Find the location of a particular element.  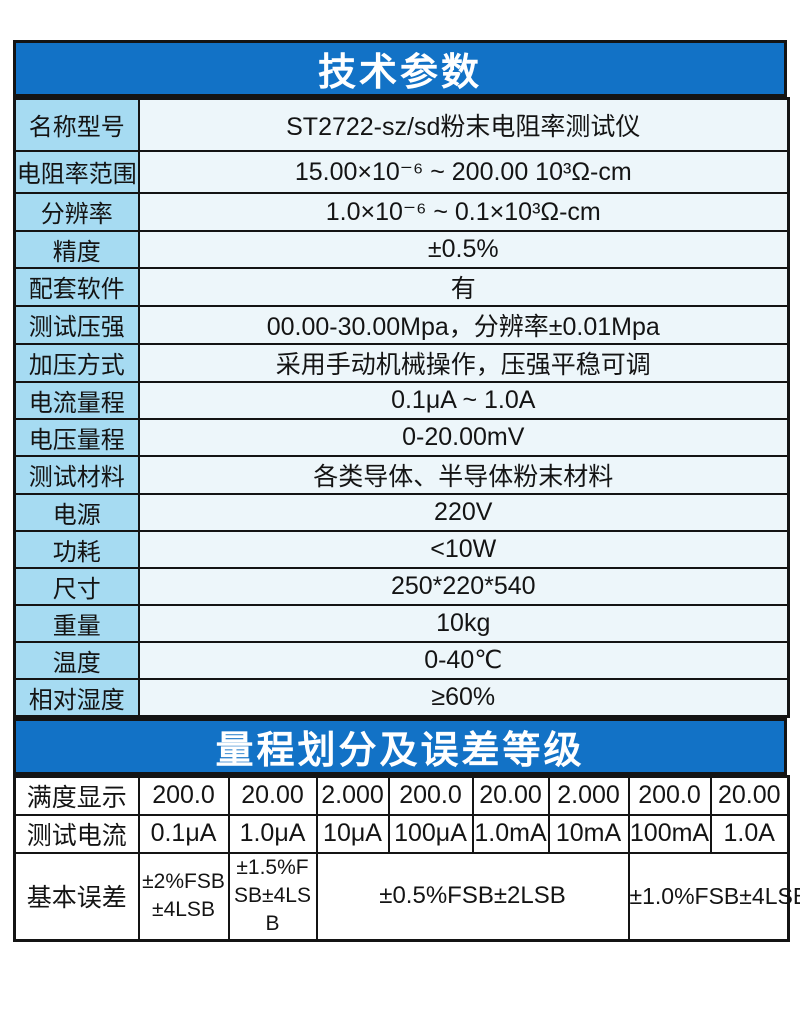

test-current-cell: 10μA is located at coordinates (352, 833).